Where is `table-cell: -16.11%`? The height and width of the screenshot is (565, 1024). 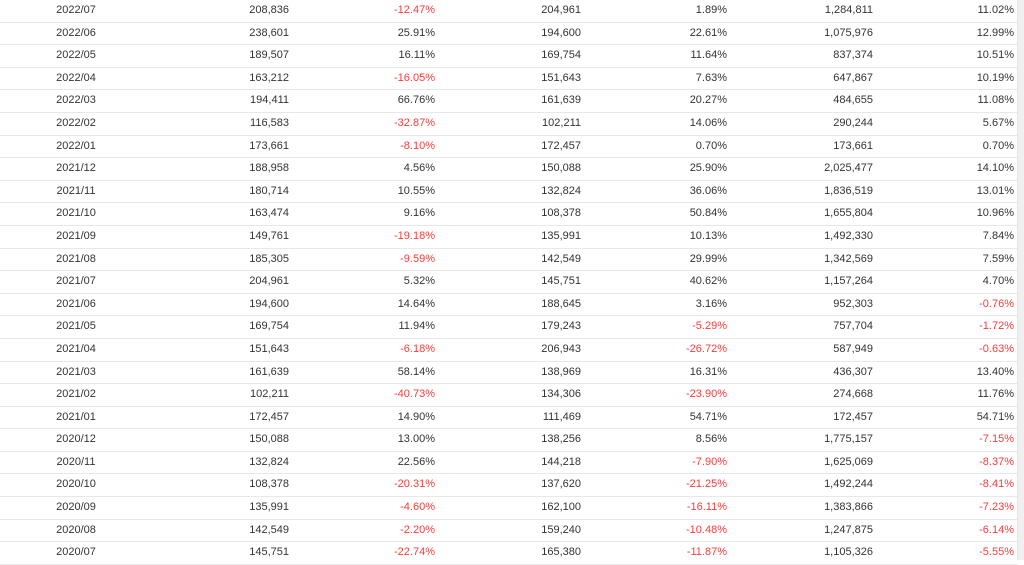 table-cell: -16.11% is located at coordinates (706, 507).